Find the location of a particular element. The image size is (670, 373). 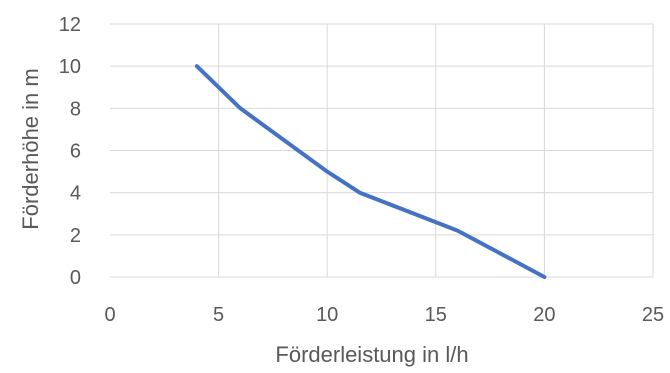

x-tick-label: 20 is located at coordinates (544, 315).